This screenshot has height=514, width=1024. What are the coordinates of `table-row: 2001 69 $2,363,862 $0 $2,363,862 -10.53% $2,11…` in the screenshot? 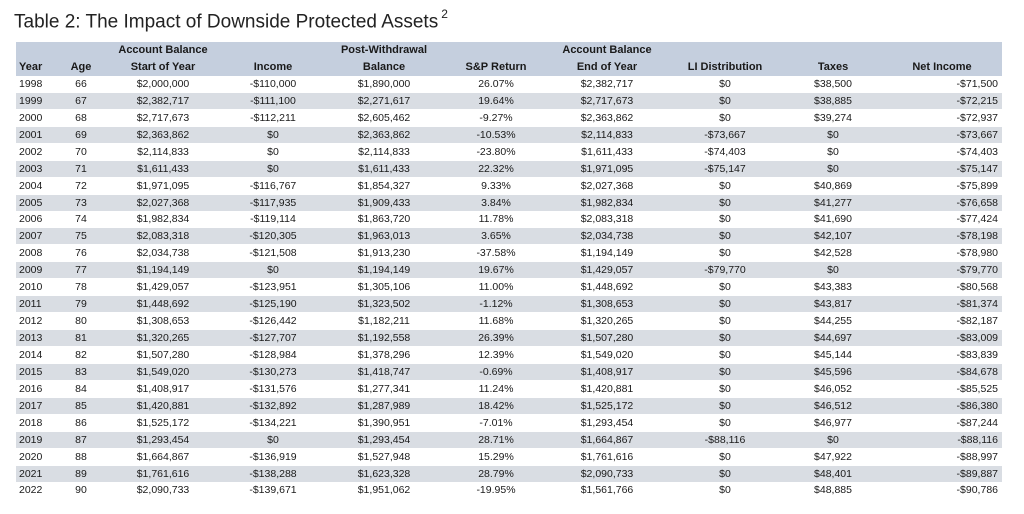 It's located at (509, 135).